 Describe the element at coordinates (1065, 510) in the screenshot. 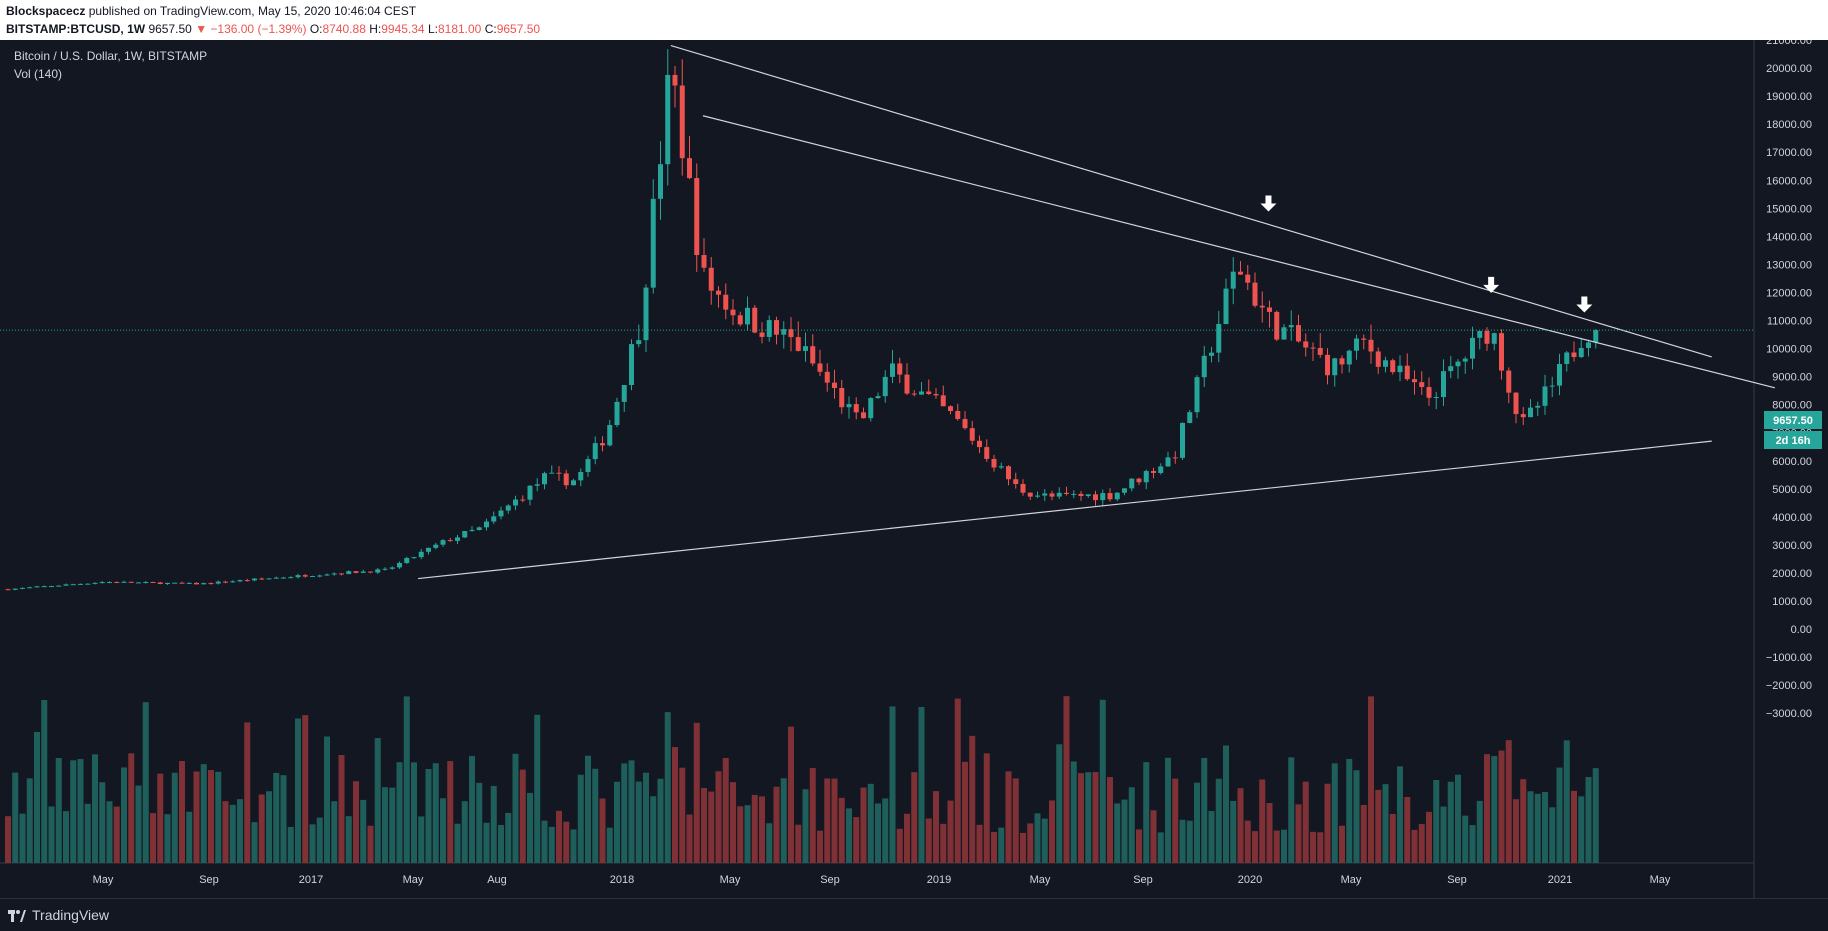

I see `trendline` at that location.